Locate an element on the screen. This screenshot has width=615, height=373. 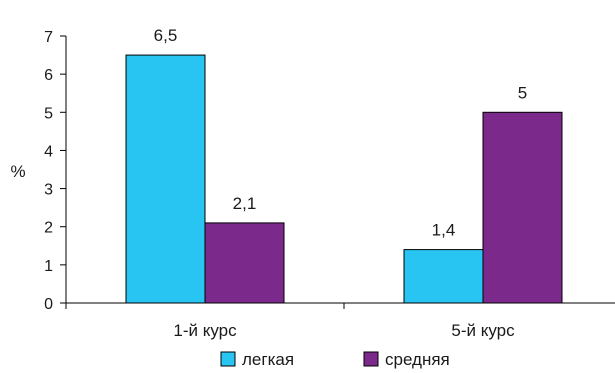
bar-value-label: 5 is located at coordinates (522, 92).